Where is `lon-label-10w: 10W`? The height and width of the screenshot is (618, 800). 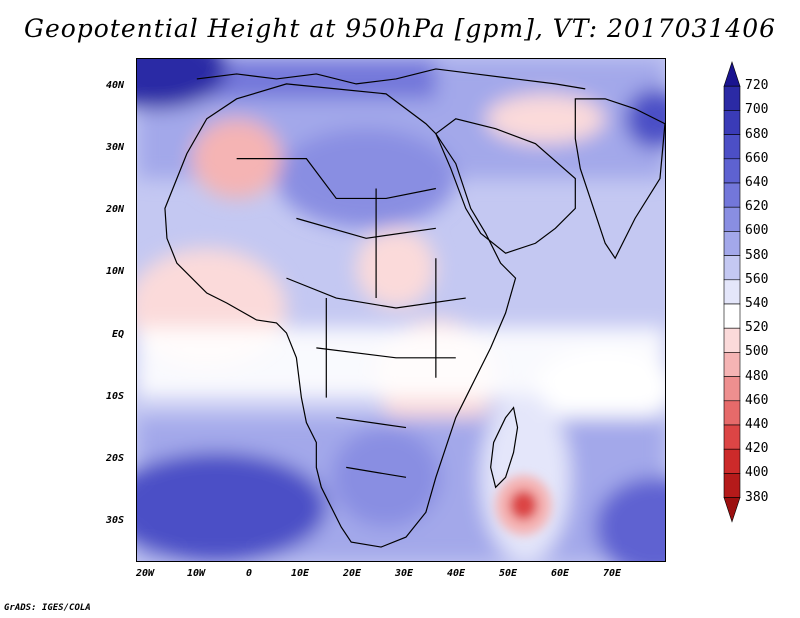 lon-label-10w: 10W is located at coordinates (196, 573).